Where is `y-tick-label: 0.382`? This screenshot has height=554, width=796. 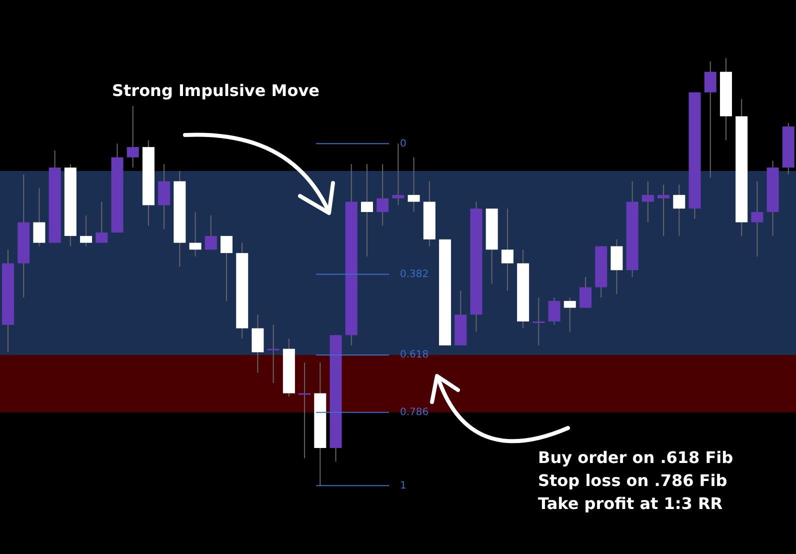 y-tick-label: 0.382 is located at coordinates (414, 274).